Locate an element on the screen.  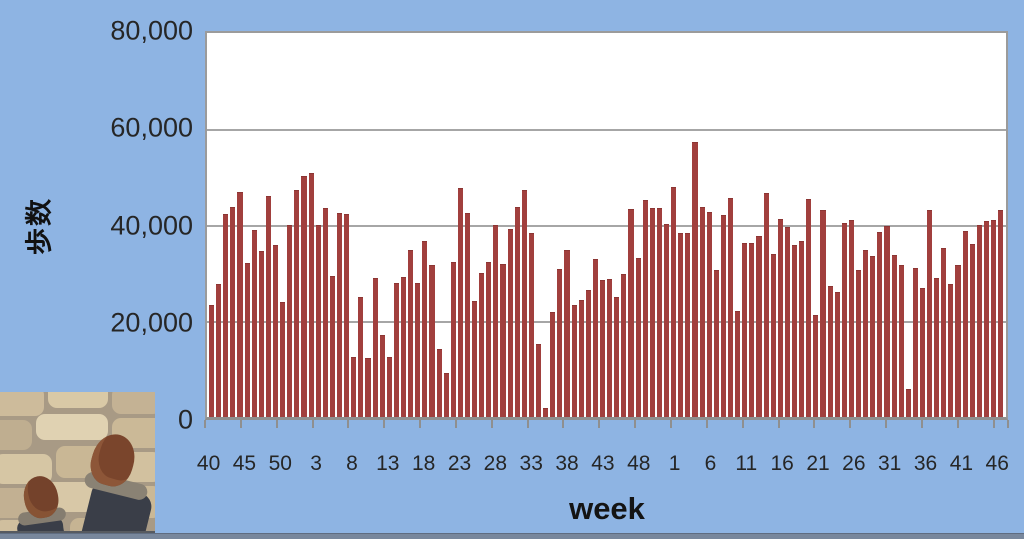
feet-walking-photo is located at coordinates (77, 462).